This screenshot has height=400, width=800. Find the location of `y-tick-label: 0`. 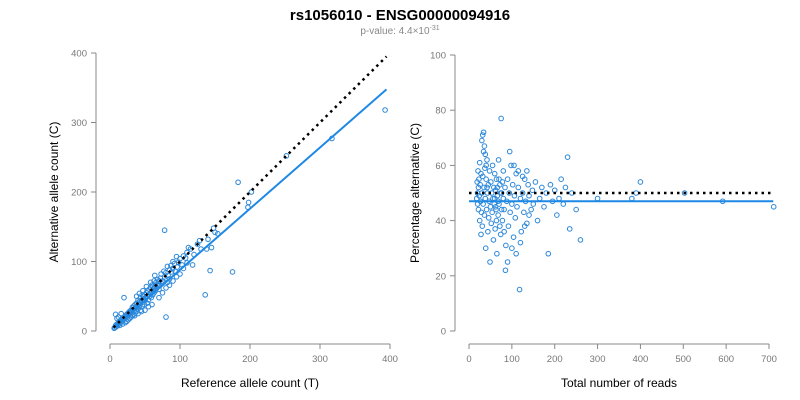

y-tick-label: 0 is located at coordinates (443, 332).